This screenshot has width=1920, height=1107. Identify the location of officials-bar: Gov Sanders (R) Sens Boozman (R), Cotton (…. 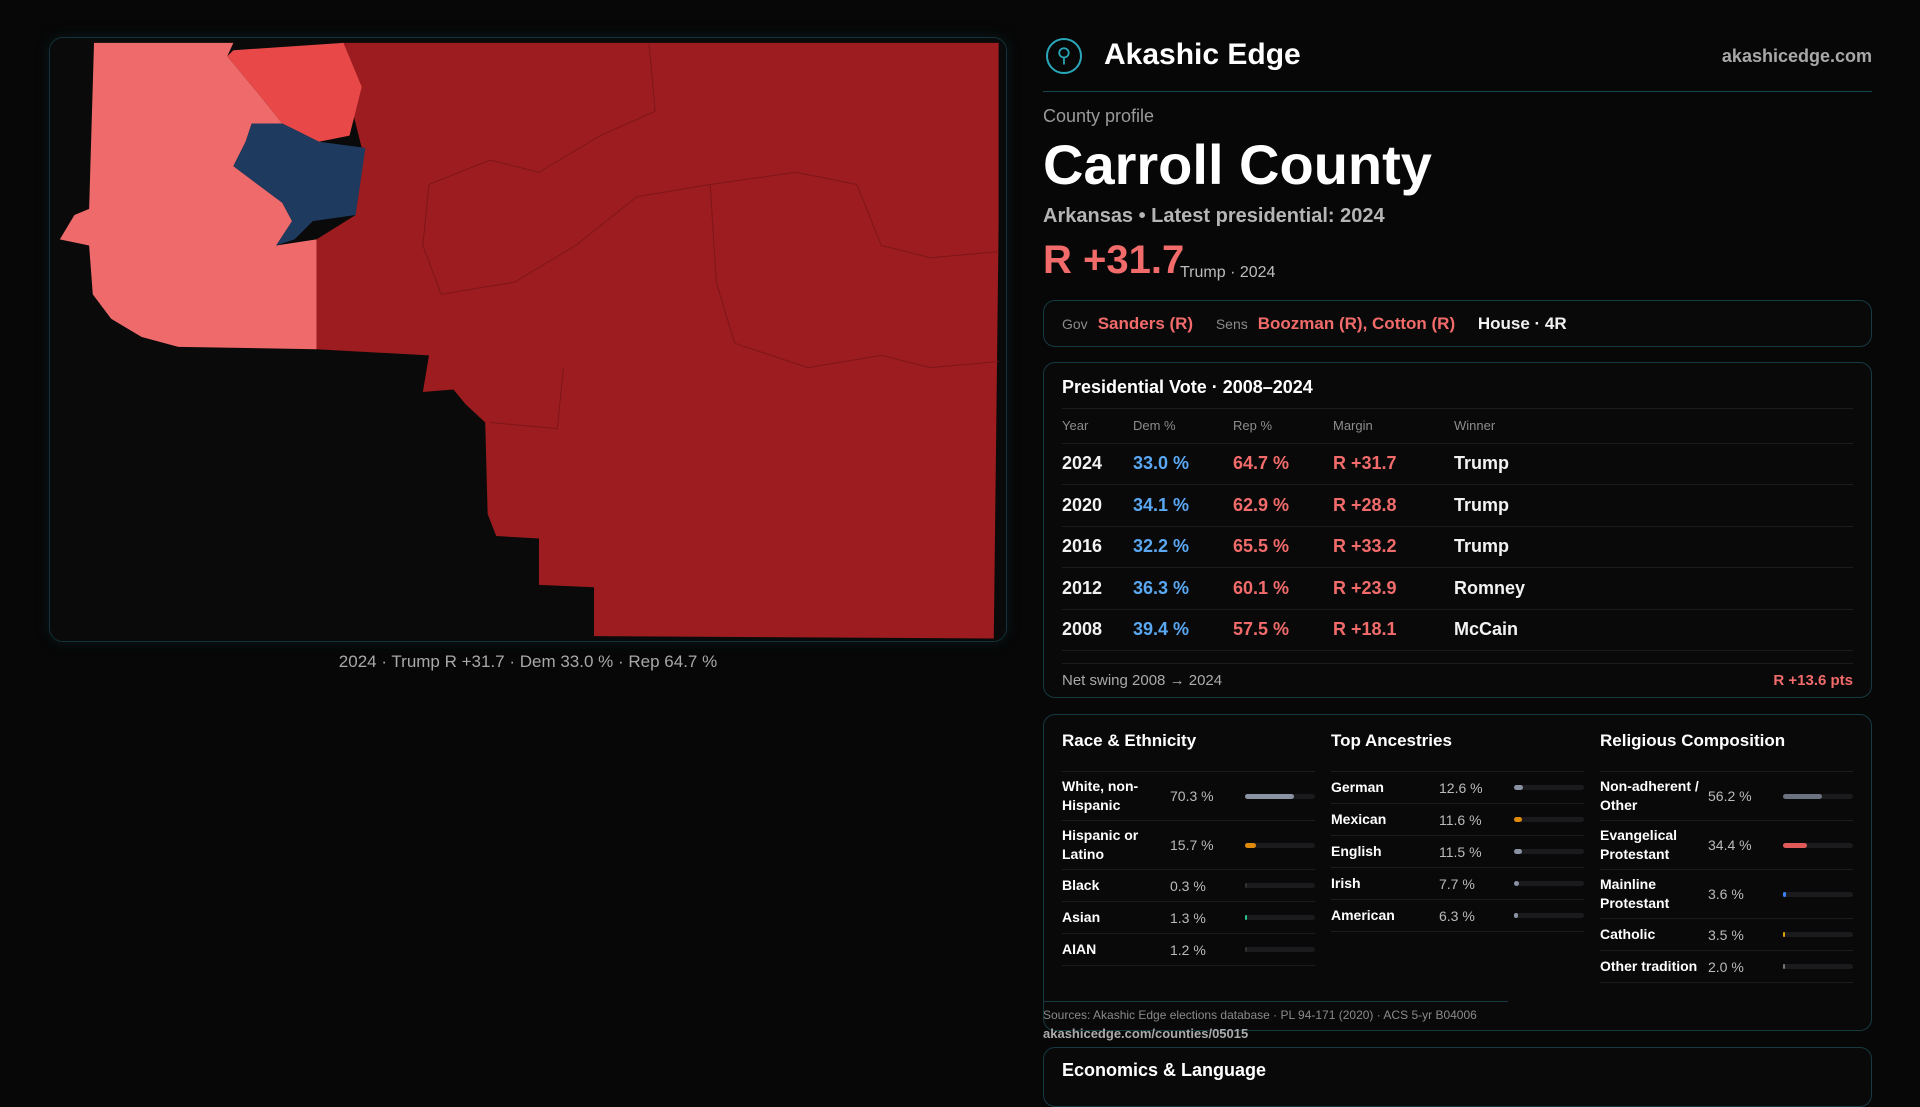
(1457, 323).